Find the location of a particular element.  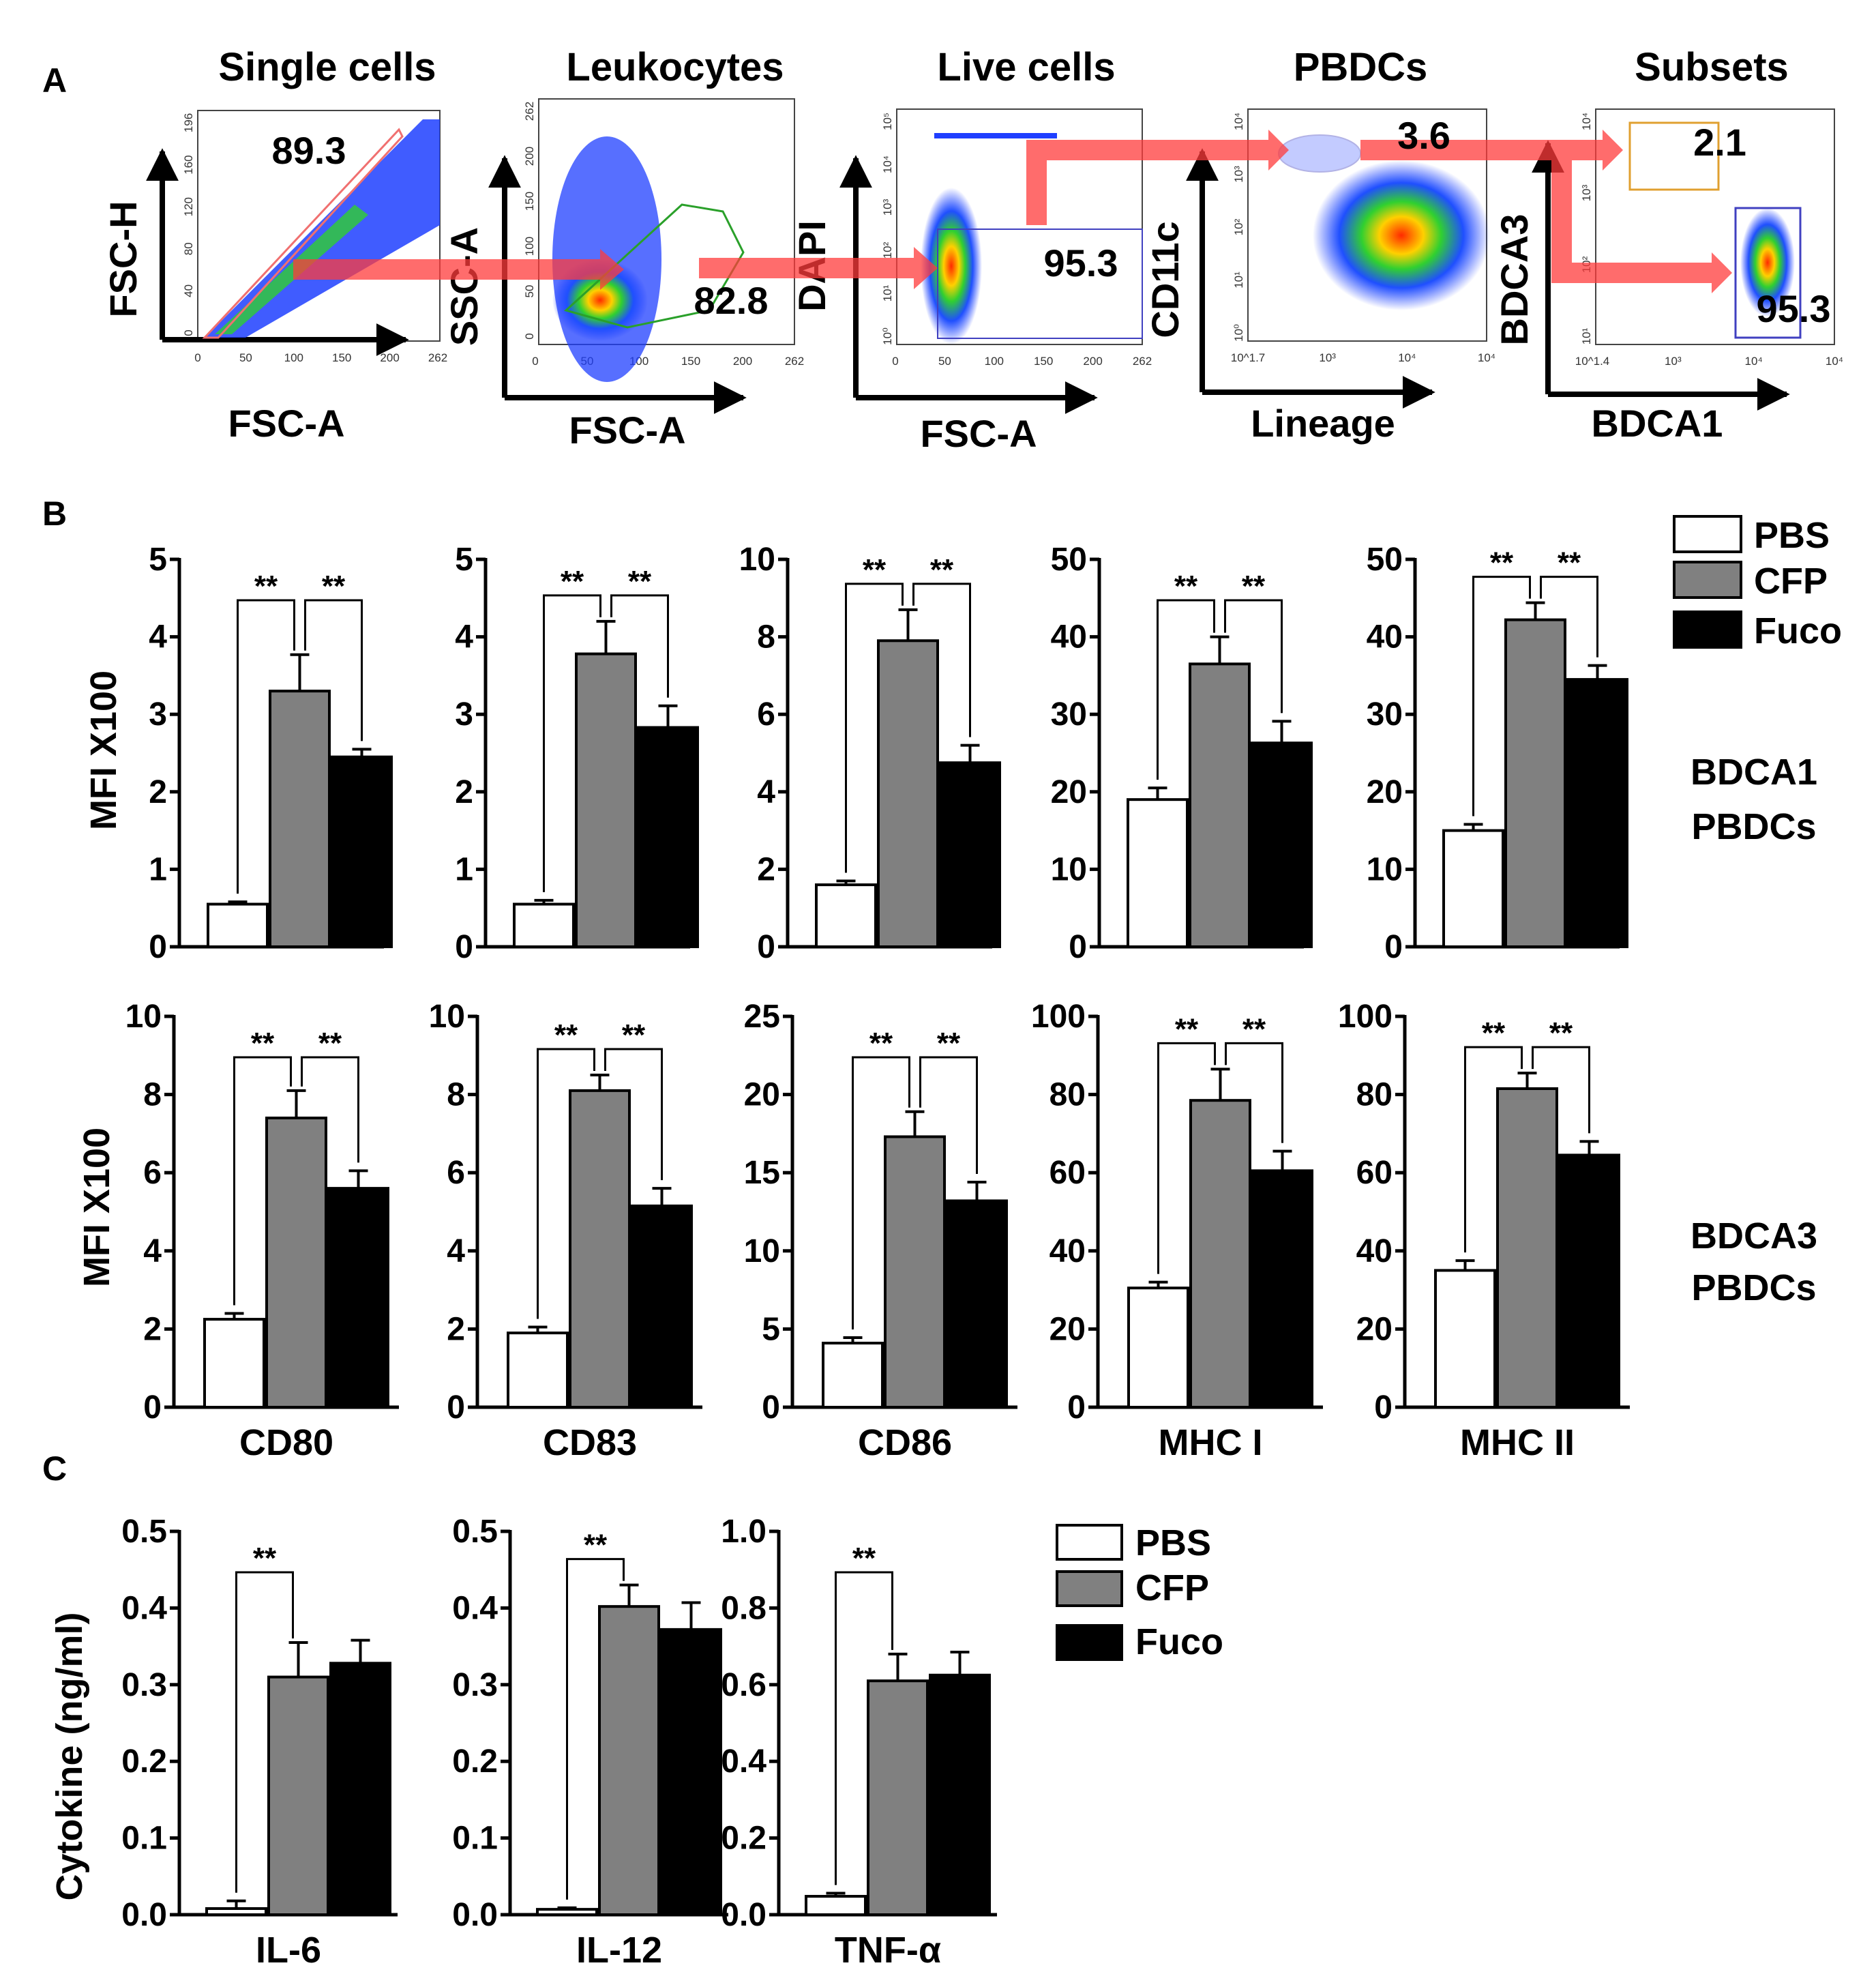

flow-xtick-single-cells: 50 is located at coordinates (245, 357).